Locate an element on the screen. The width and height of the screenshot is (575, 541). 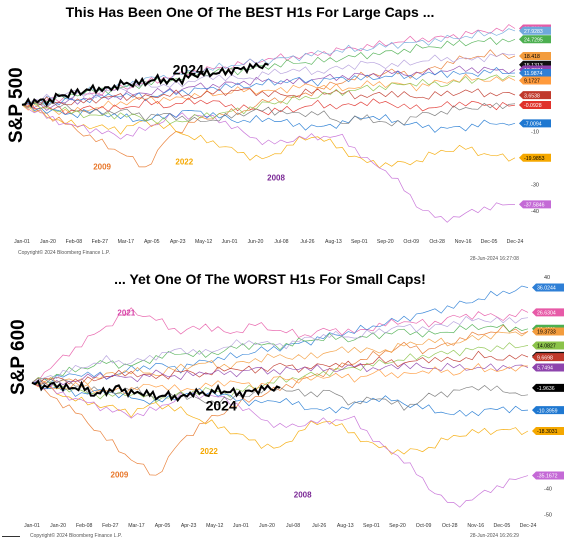
end-value-text: 27.9283 is located at coordinates (533, 32).